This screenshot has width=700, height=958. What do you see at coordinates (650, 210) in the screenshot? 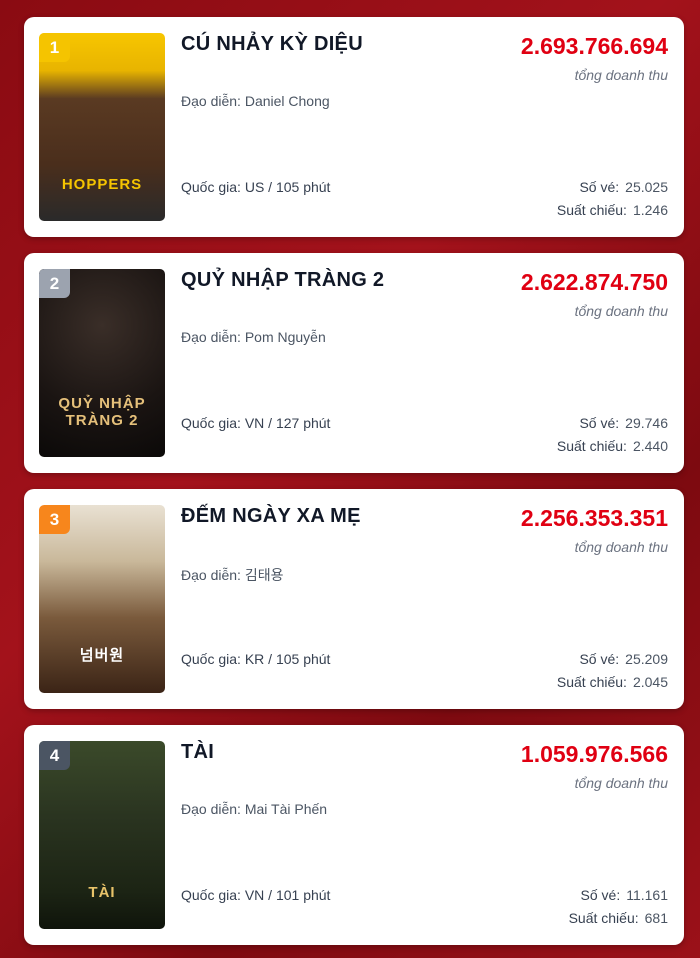
I see `showtimes-value: 1.246` at bounding box center [650, 210].